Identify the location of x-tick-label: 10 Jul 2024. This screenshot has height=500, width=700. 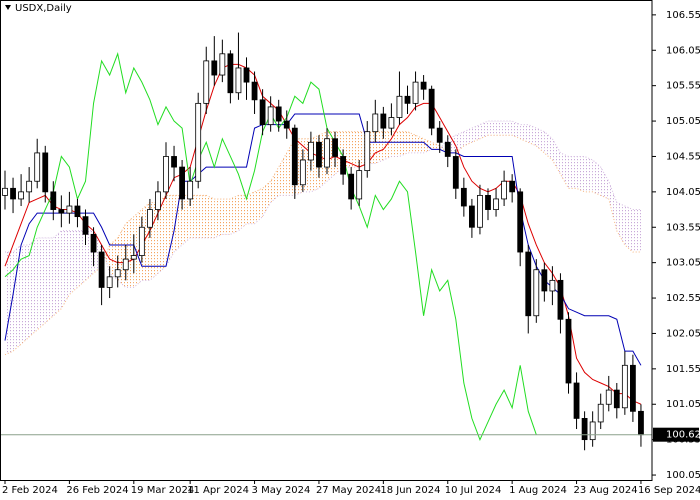
(473, 490).